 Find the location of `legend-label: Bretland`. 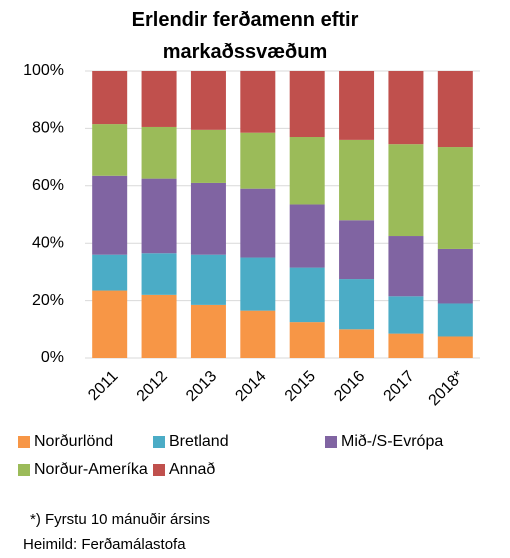

legend-label: Bretland is located at coordinates (199, 441).